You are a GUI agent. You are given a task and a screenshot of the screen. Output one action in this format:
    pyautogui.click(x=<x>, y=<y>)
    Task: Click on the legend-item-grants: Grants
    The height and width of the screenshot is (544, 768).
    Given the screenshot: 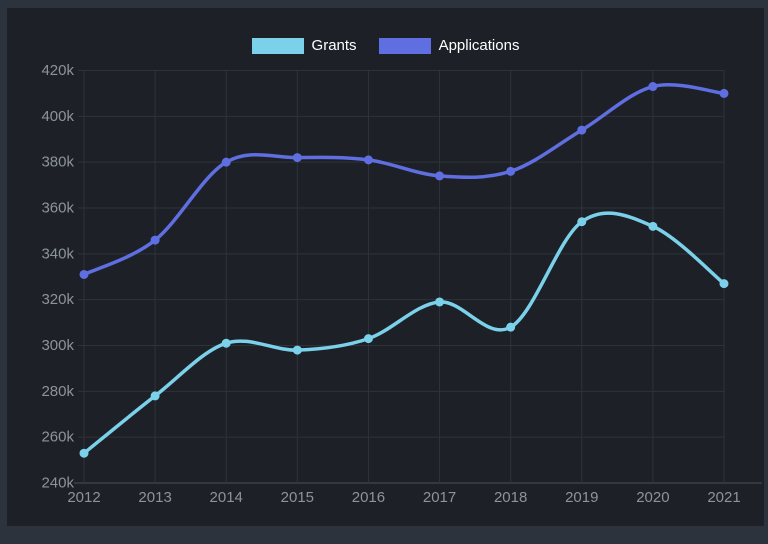 What is the action you would take?
    pyautogui.click(x=304, y=45)
    